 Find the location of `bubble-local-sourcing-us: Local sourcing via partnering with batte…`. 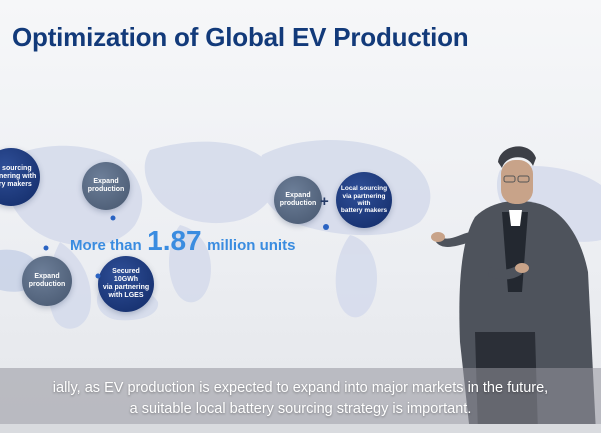

bubble-local-sourcing-us: Local sourcing via partnering with batte… is located at coordinates (364, 200).